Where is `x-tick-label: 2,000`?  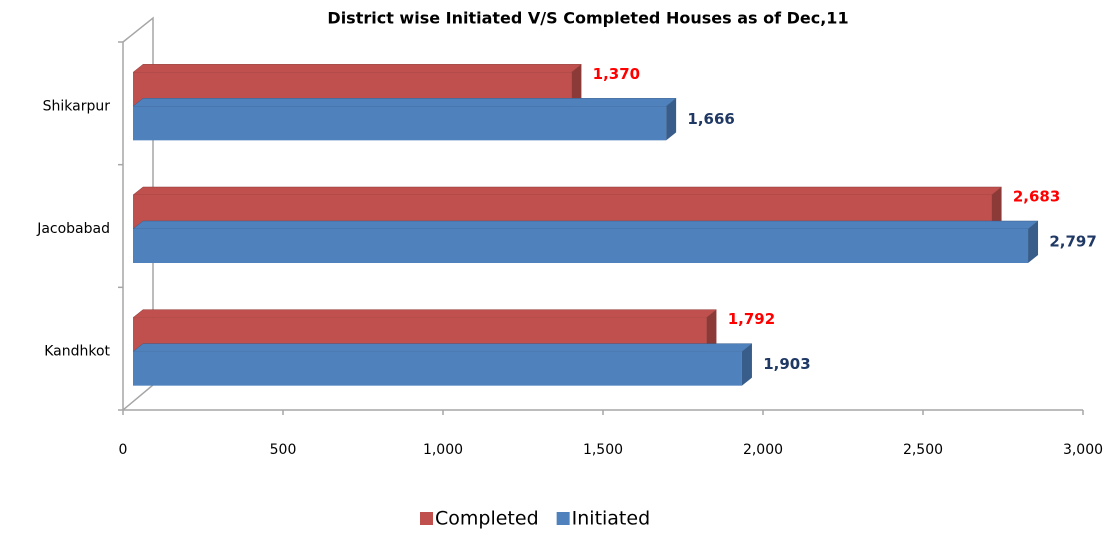 x-tick-label: 2,000 is located at coordinates (763, 450).